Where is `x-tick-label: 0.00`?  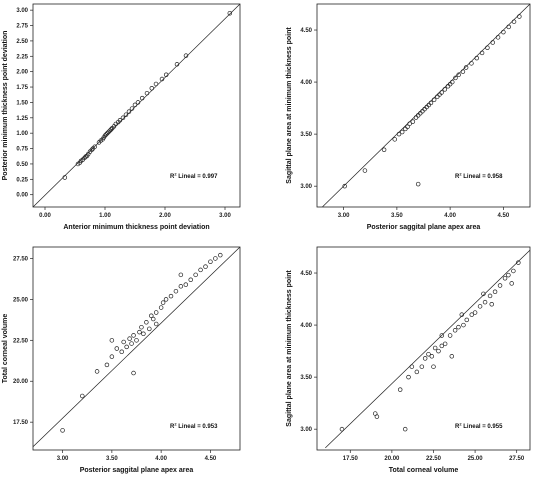
x-tick-label: 0.00 is located at coordinates (45, 216).